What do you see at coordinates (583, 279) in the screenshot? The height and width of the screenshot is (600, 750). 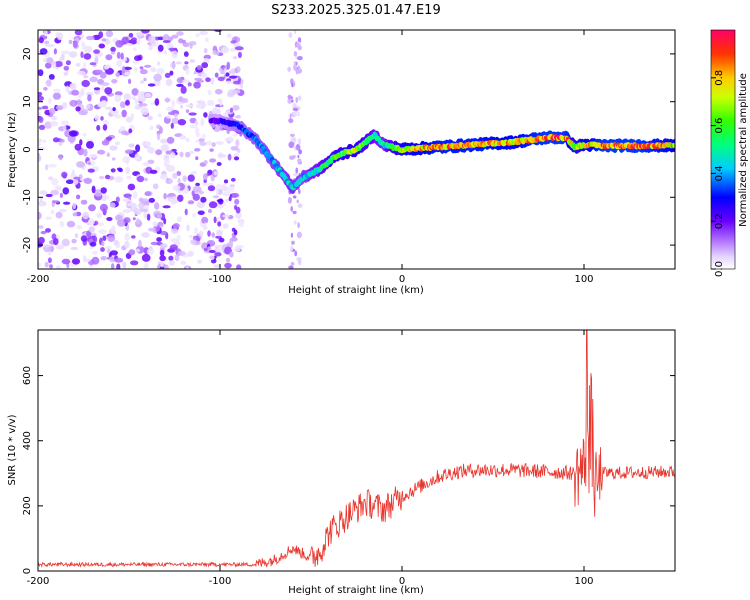 I see `spectrogram-x-tick-label: 100` at bounding box center [583, 279].